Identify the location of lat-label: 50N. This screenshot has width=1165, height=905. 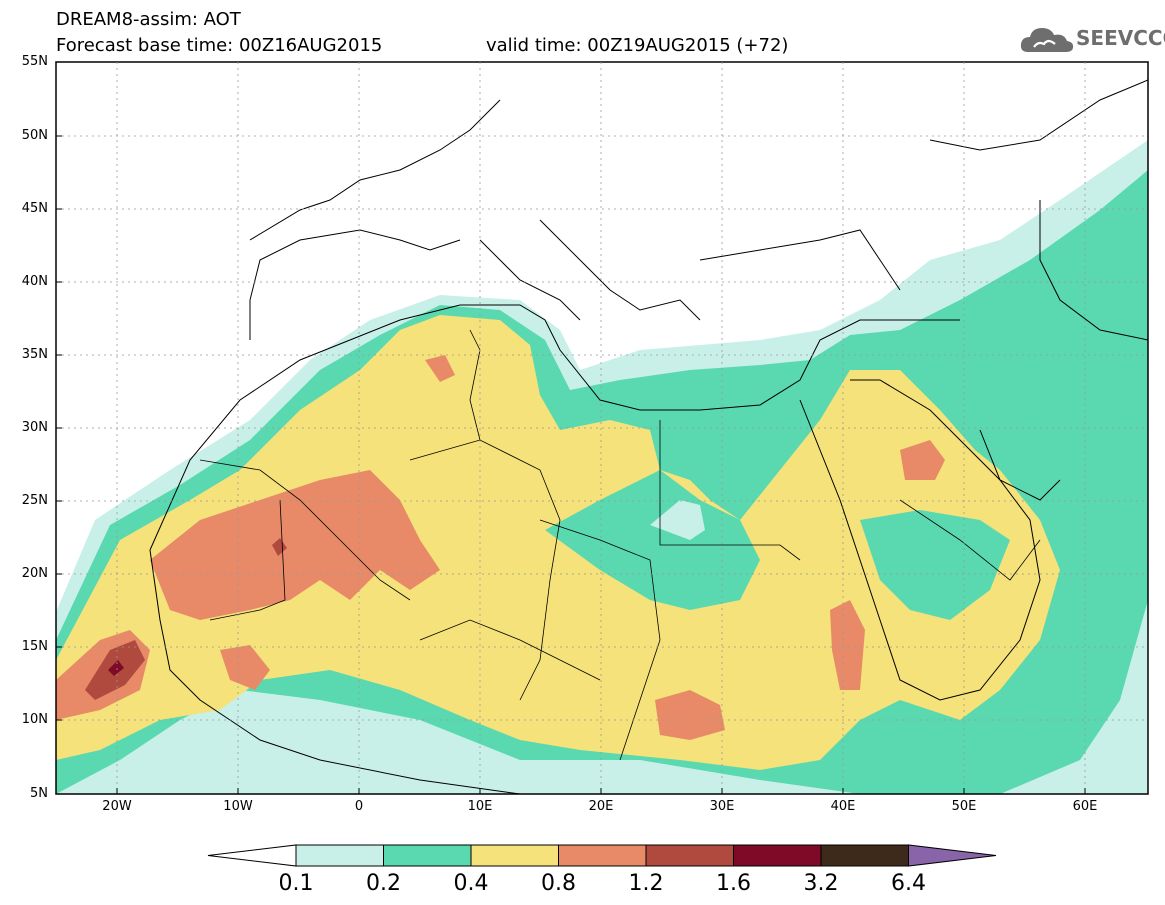
(34, 135).